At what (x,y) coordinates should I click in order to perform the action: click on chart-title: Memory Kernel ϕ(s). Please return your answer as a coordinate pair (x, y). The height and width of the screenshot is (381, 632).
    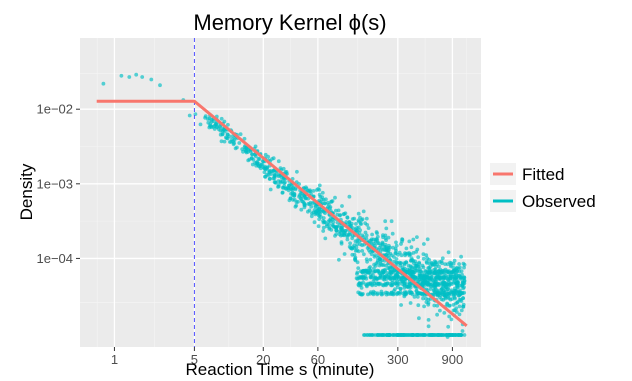
    Looking at the image, I should click on (289, 22).